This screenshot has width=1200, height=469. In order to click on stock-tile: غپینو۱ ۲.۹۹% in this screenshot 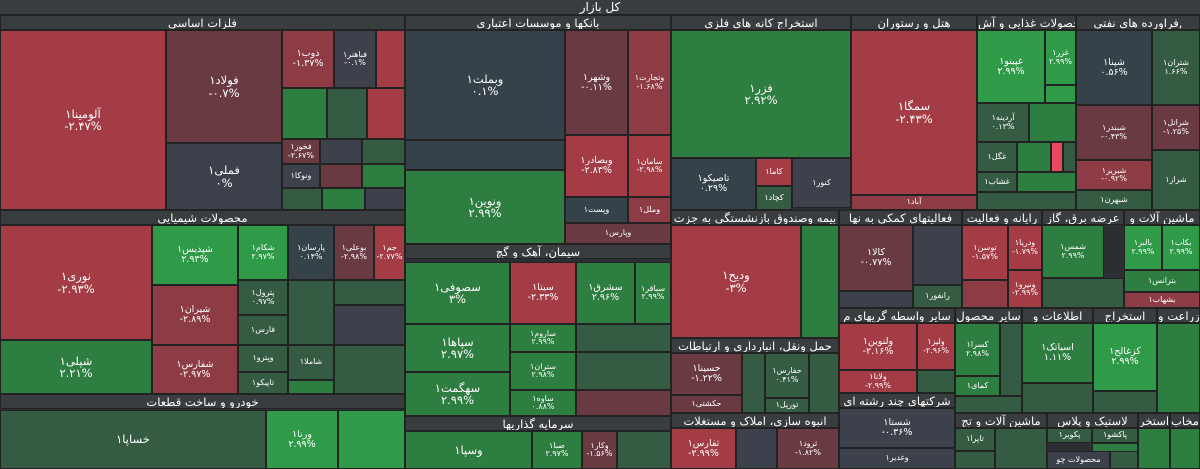, I will do `click(1011, 66)`.